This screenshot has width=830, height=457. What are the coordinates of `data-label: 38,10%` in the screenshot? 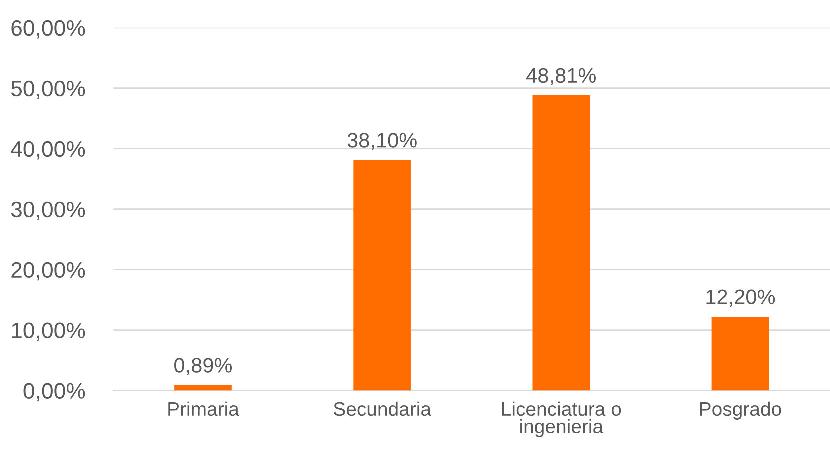 It's located at (382, 141).